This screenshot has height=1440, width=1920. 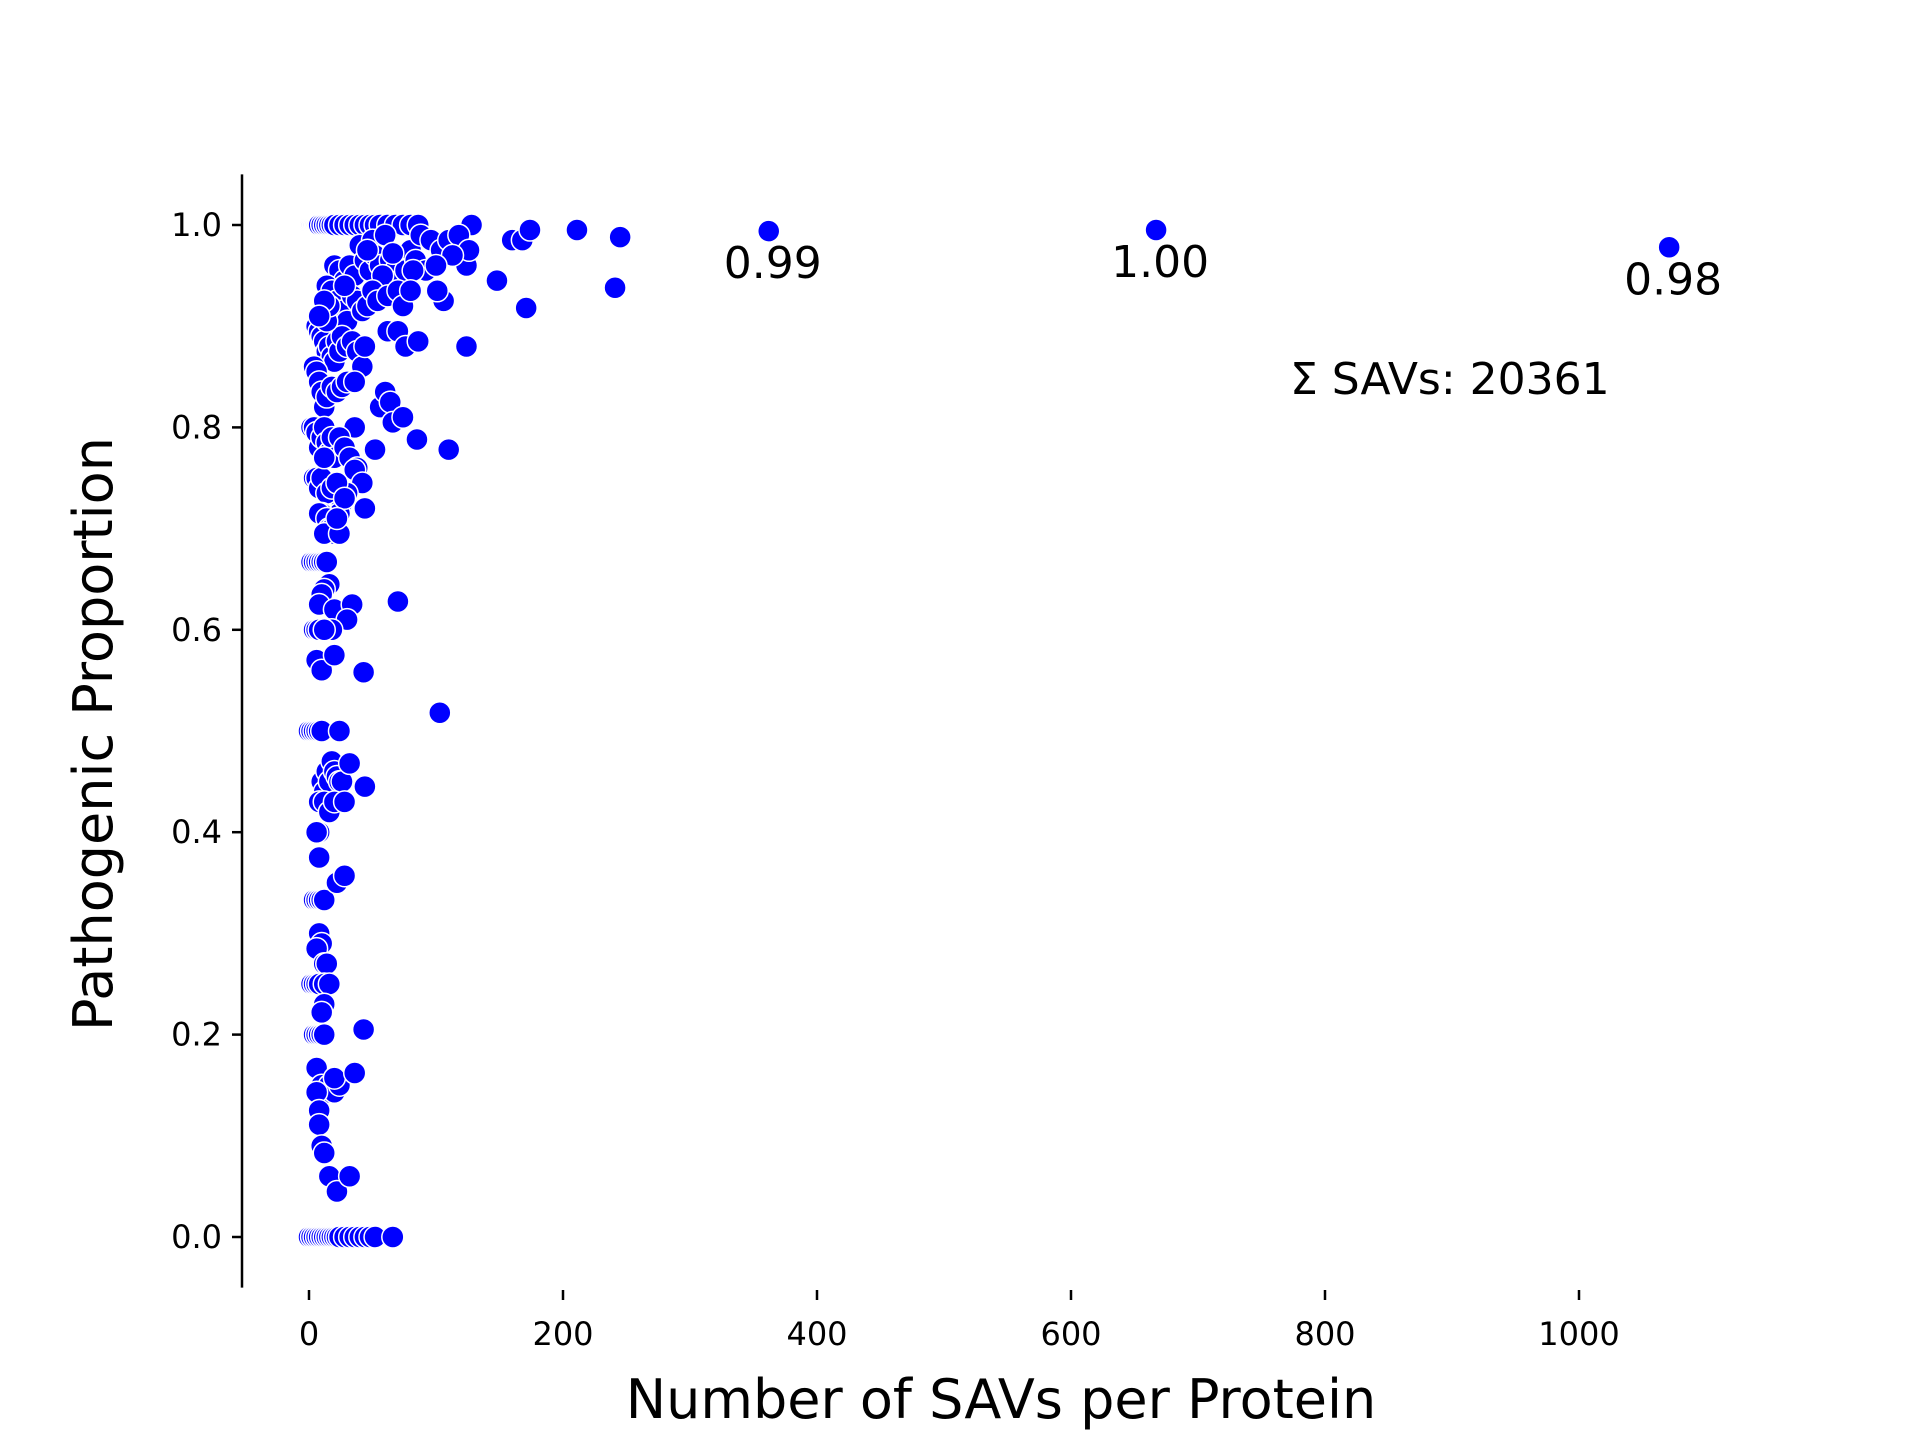 What do you see at coordinates (196, 1035) in the screenshot?
I see `y-tick-label: 0.2` at bounding box center [196, 1035].